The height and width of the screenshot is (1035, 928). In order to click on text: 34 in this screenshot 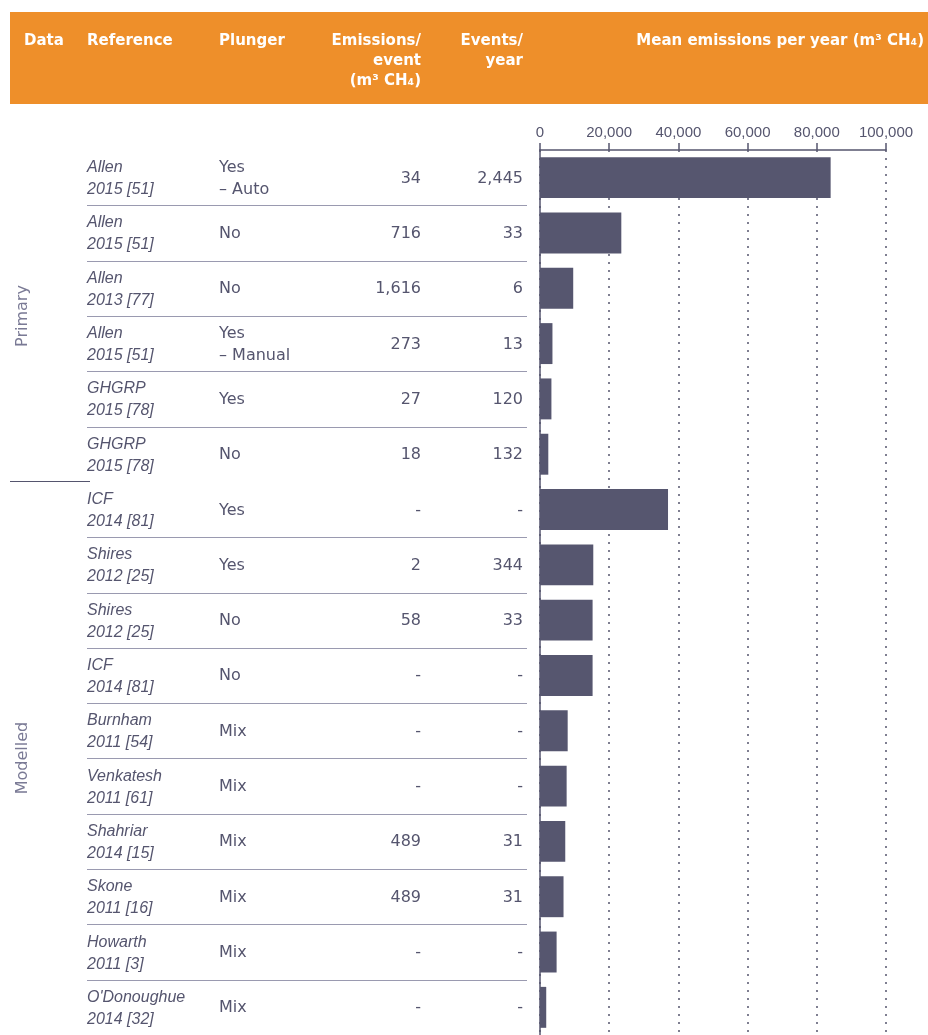, I will do `click(410, 177)`.